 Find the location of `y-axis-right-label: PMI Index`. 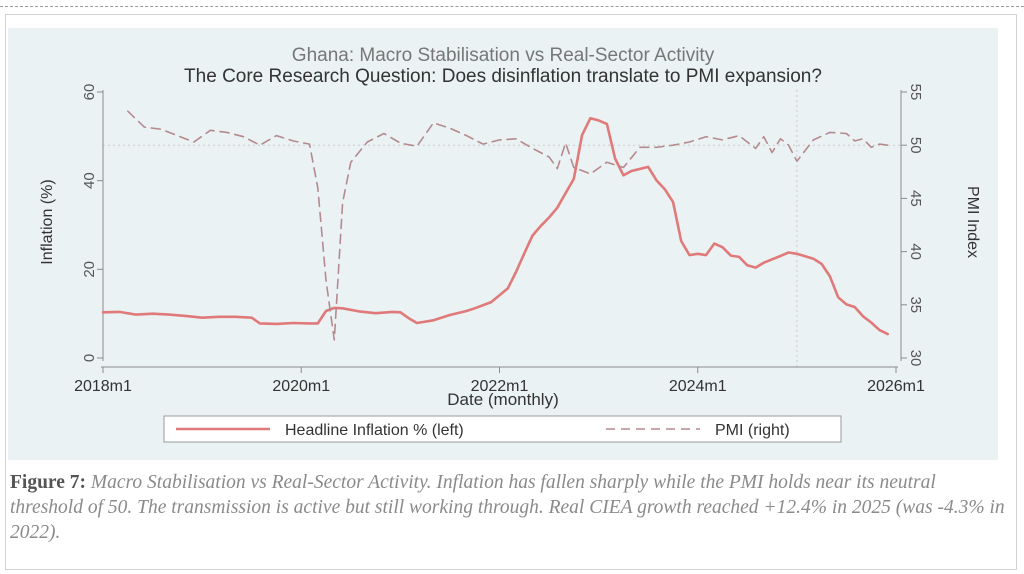

y-axis-right-label: PMI Index is located at coordinates (972, 222).